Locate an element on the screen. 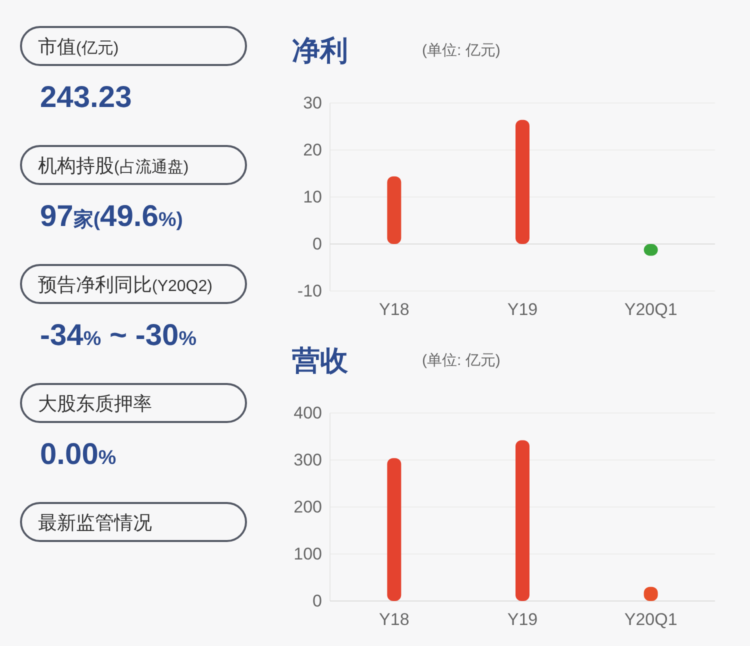  y-tick-label: 10 is located at coordinates (312, 196).